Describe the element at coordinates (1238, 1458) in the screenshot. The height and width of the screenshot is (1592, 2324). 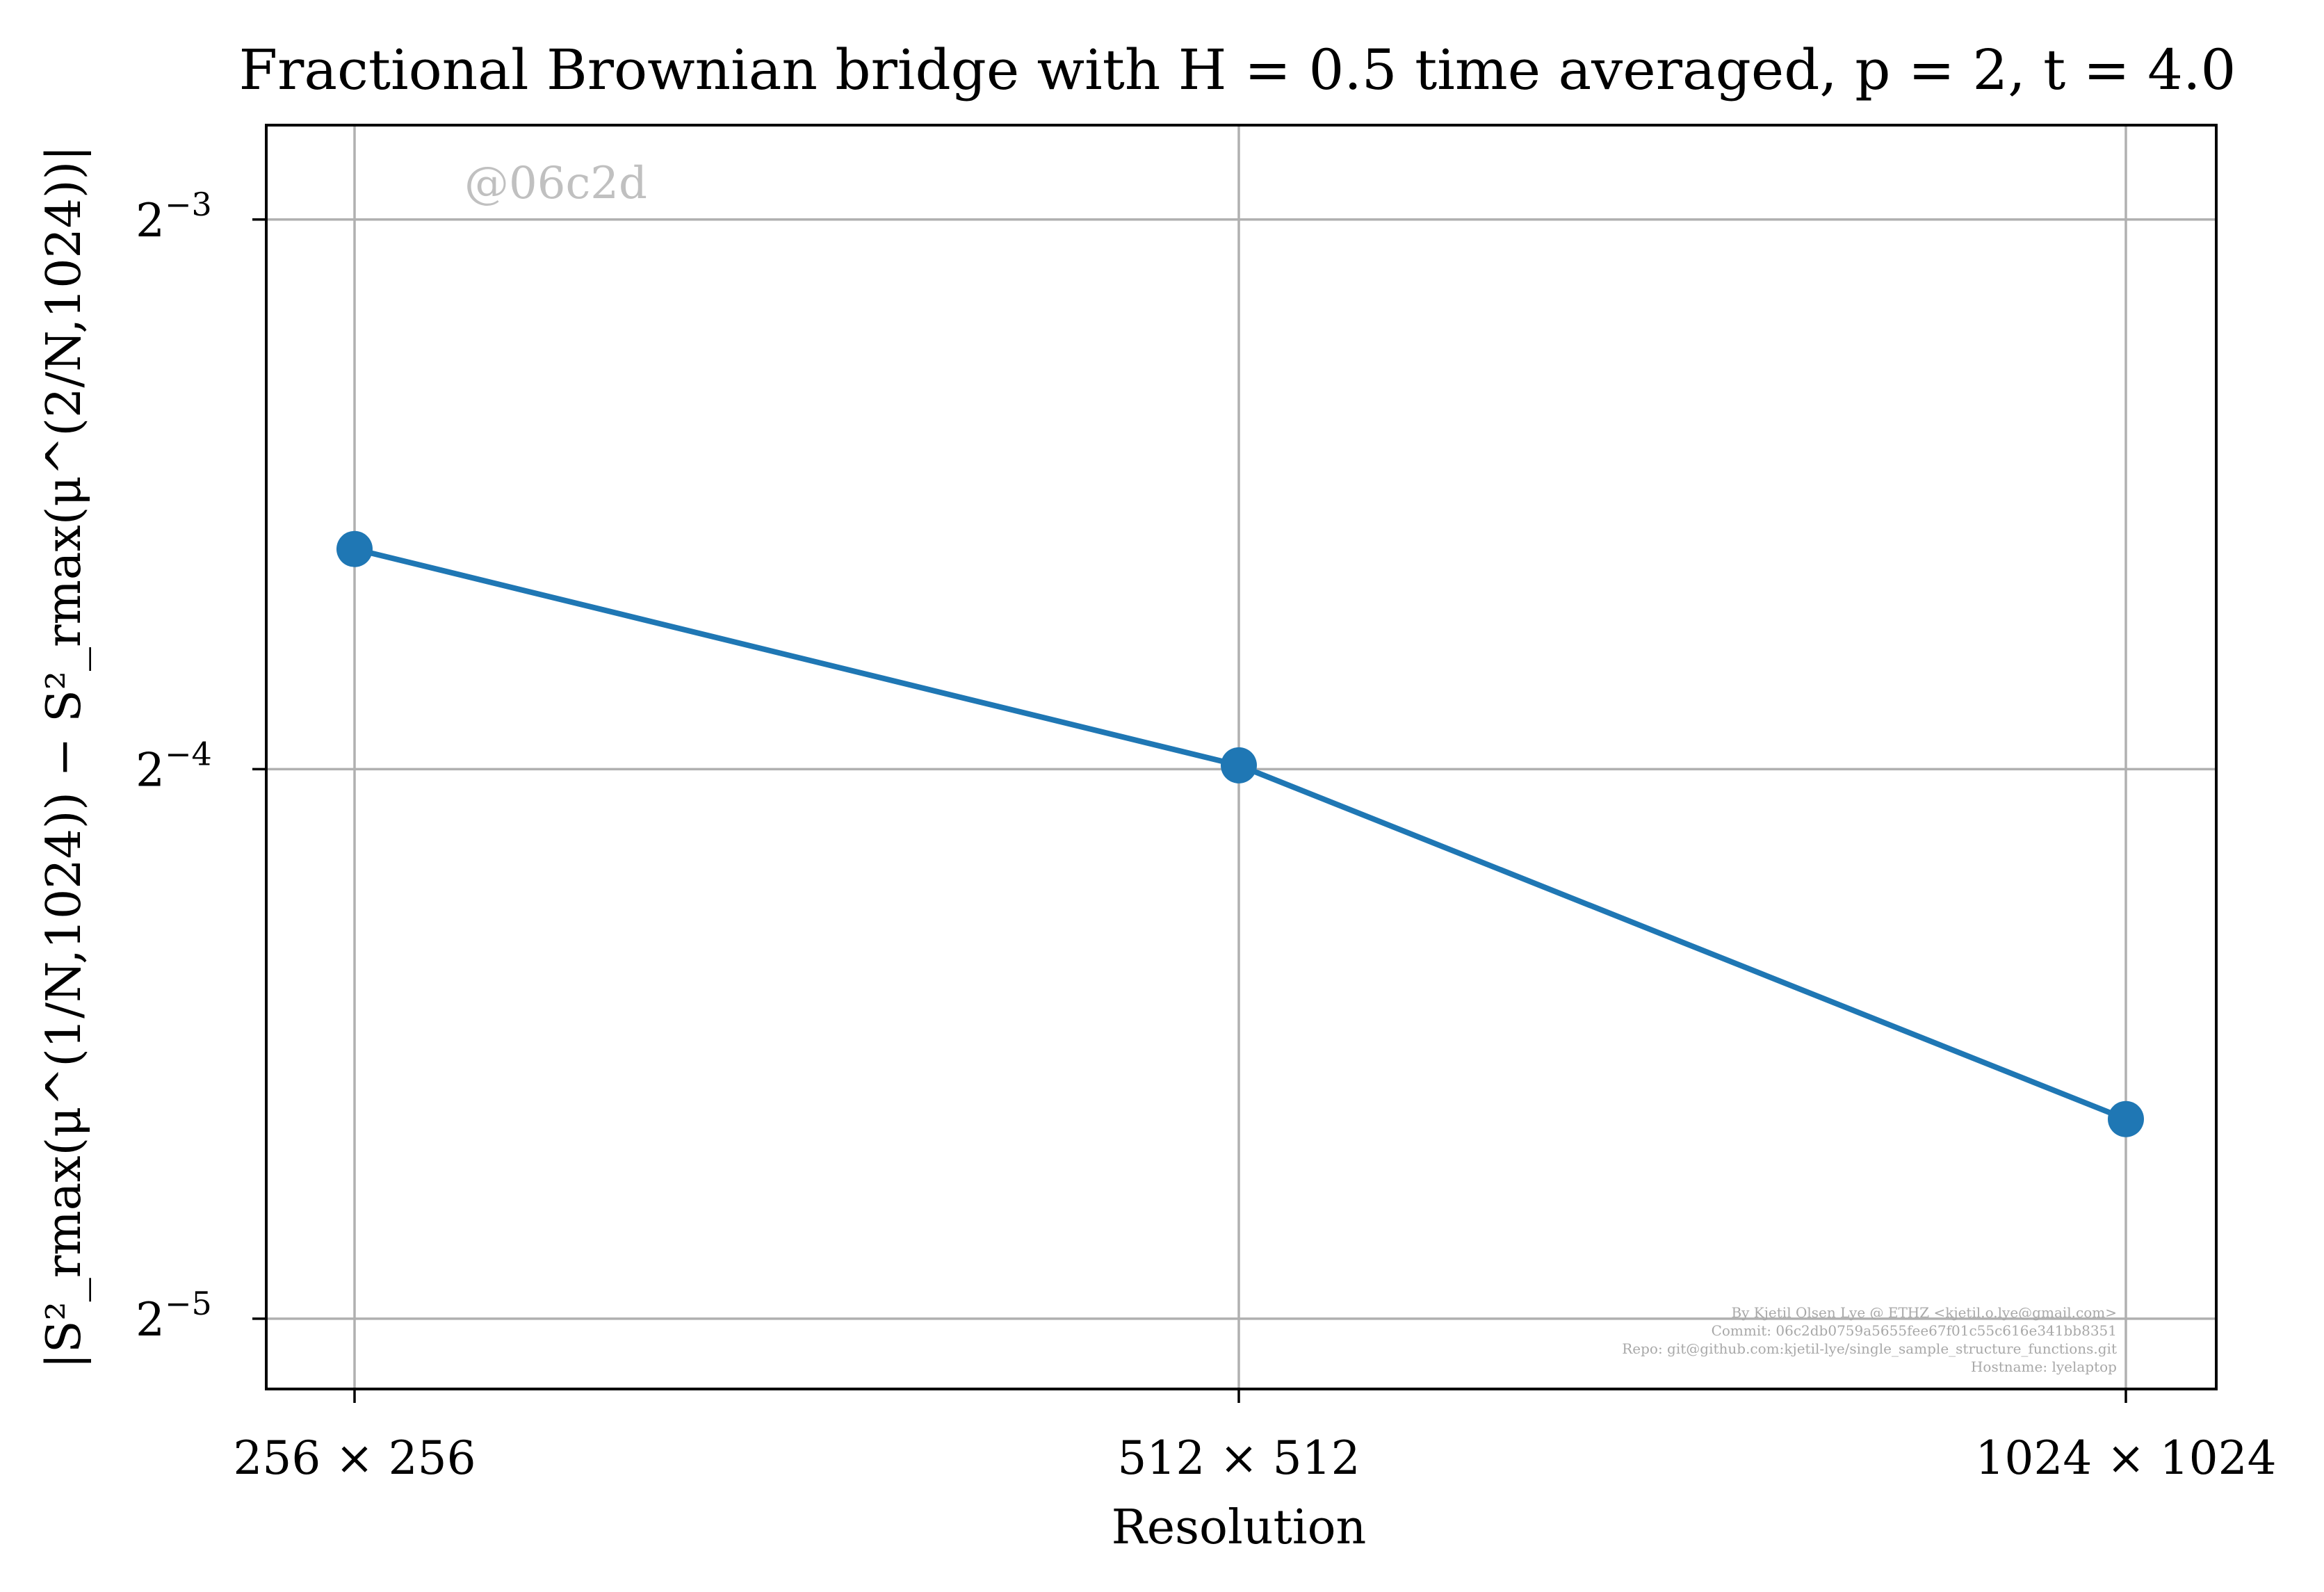
I see `x-tick-label: 512 × 512` at that location.